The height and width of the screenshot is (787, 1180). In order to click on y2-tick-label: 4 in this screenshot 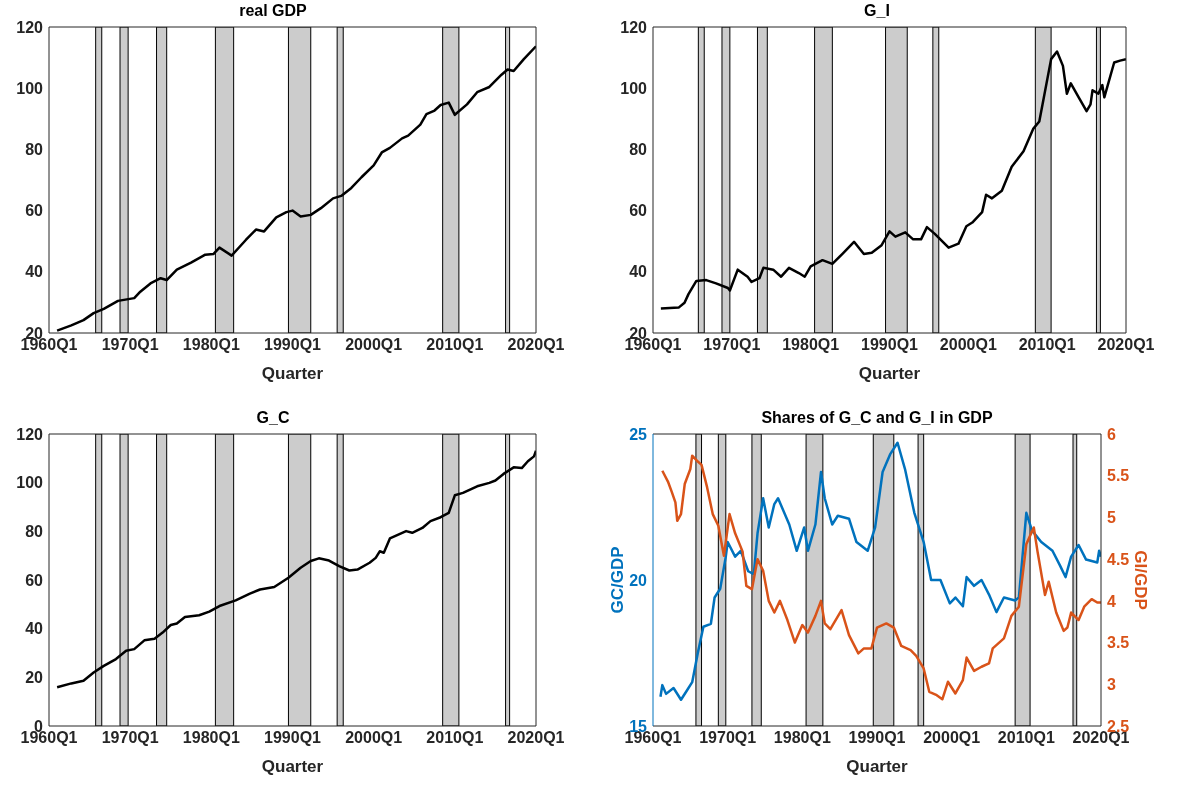, I will do `click(1111, 601)`.